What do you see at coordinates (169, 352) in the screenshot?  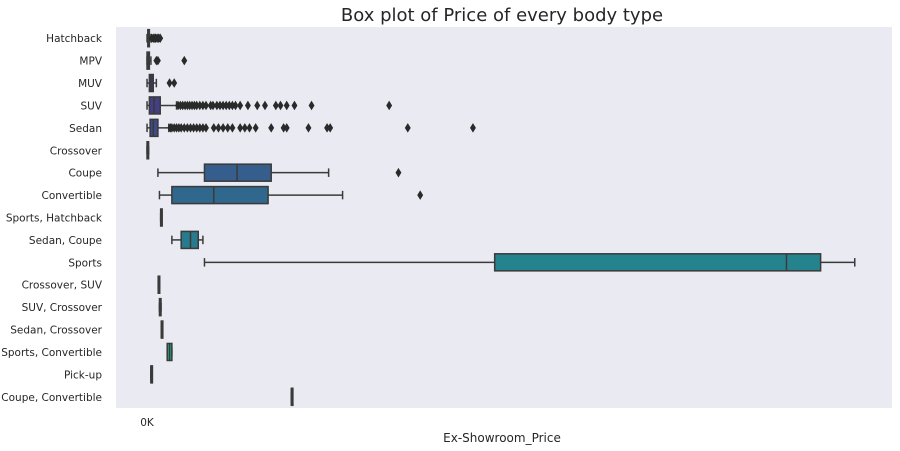 I see `box-sports-convertible` at bounding box center [169, 352].